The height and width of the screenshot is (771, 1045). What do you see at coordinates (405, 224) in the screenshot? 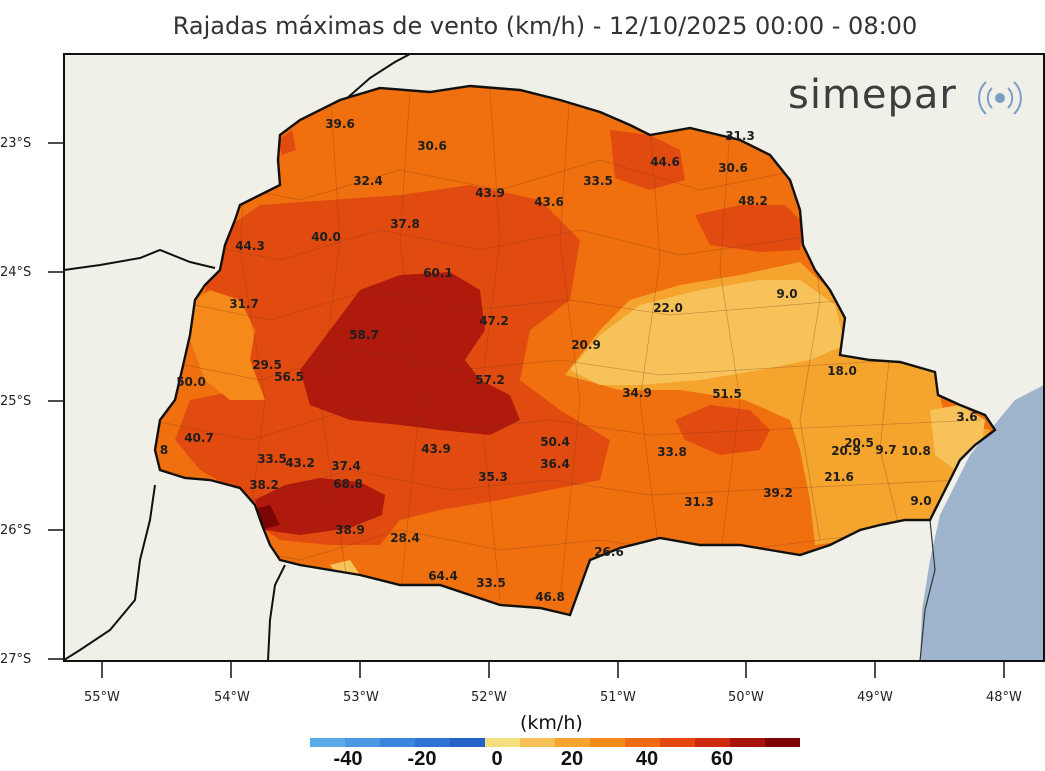
I see `station-value: 37.8` at bounding box center [405, 224].